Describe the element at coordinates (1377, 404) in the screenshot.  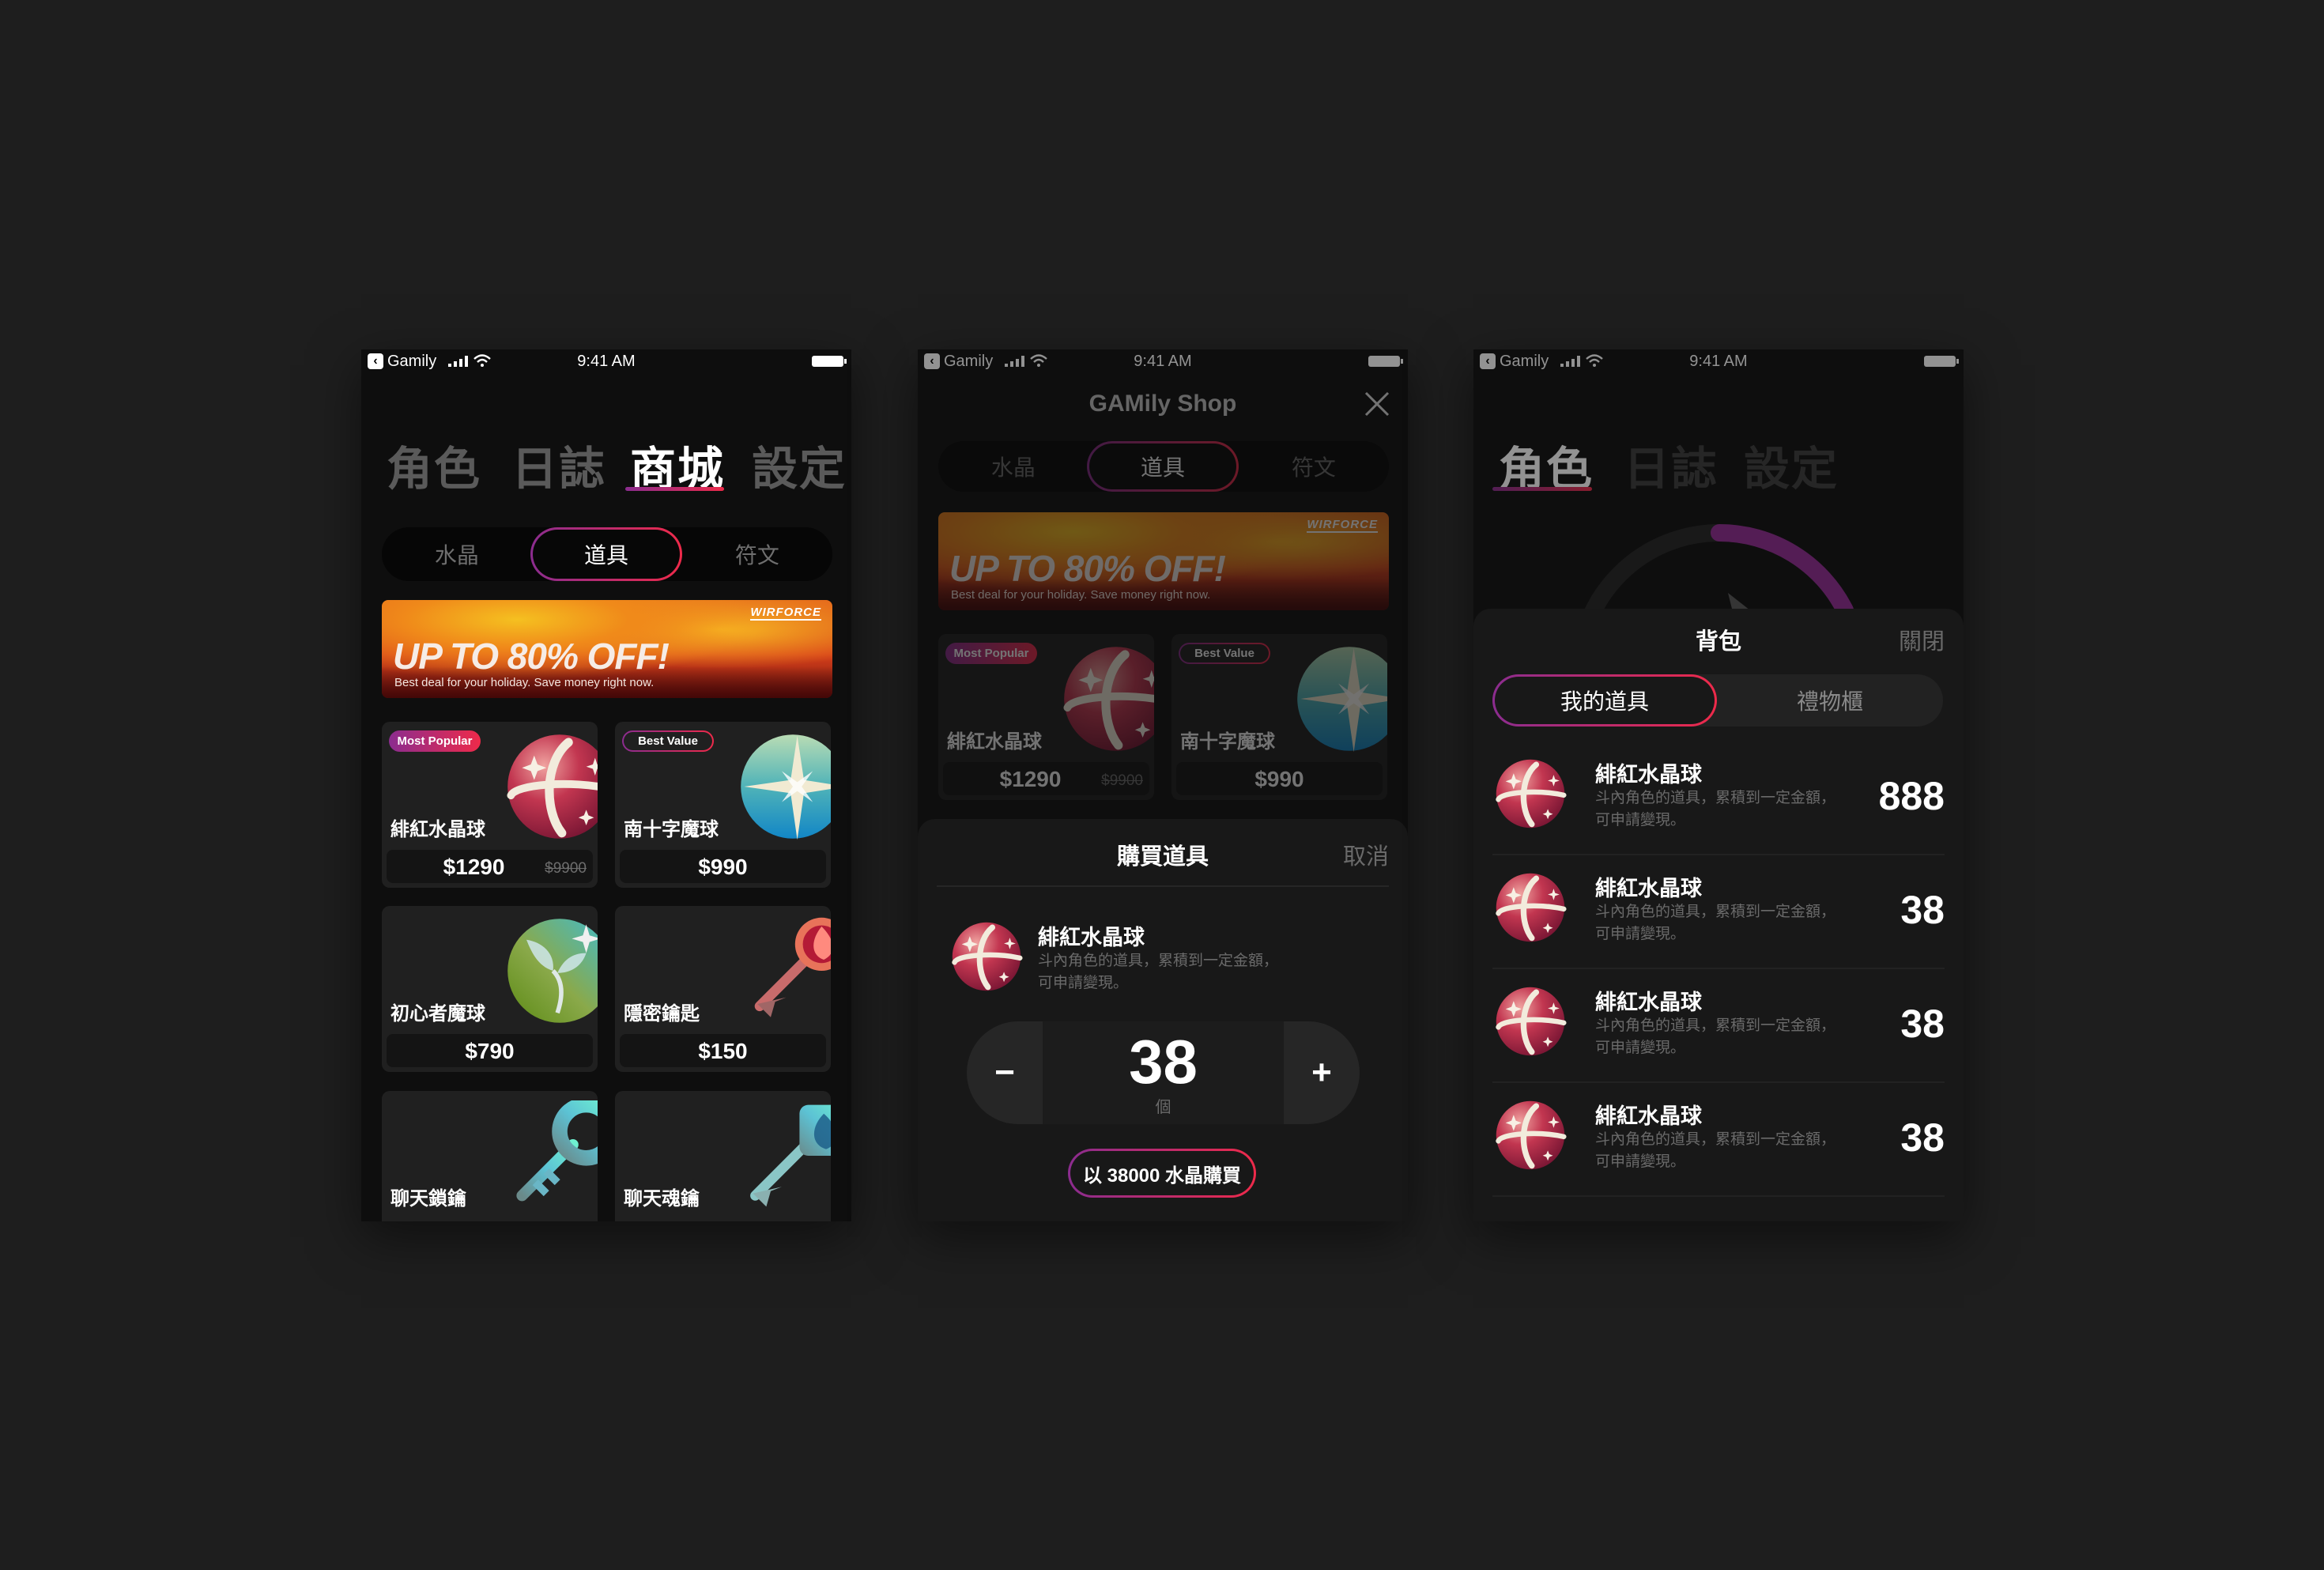
I see `close-icon` at that location.